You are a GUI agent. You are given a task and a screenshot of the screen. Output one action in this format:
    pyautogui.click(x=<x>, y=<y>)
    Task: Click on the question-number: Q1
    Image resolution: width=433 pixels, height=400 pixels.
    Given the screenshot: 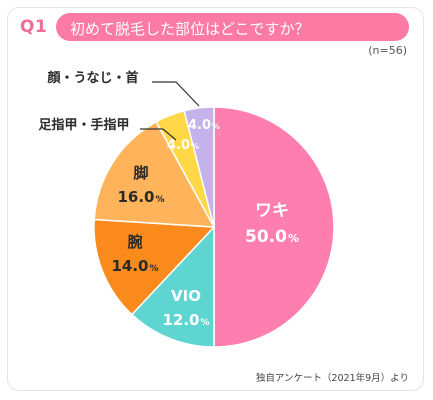 What is the action you would take?
    pyautogui.click(x=34, y=27)
    